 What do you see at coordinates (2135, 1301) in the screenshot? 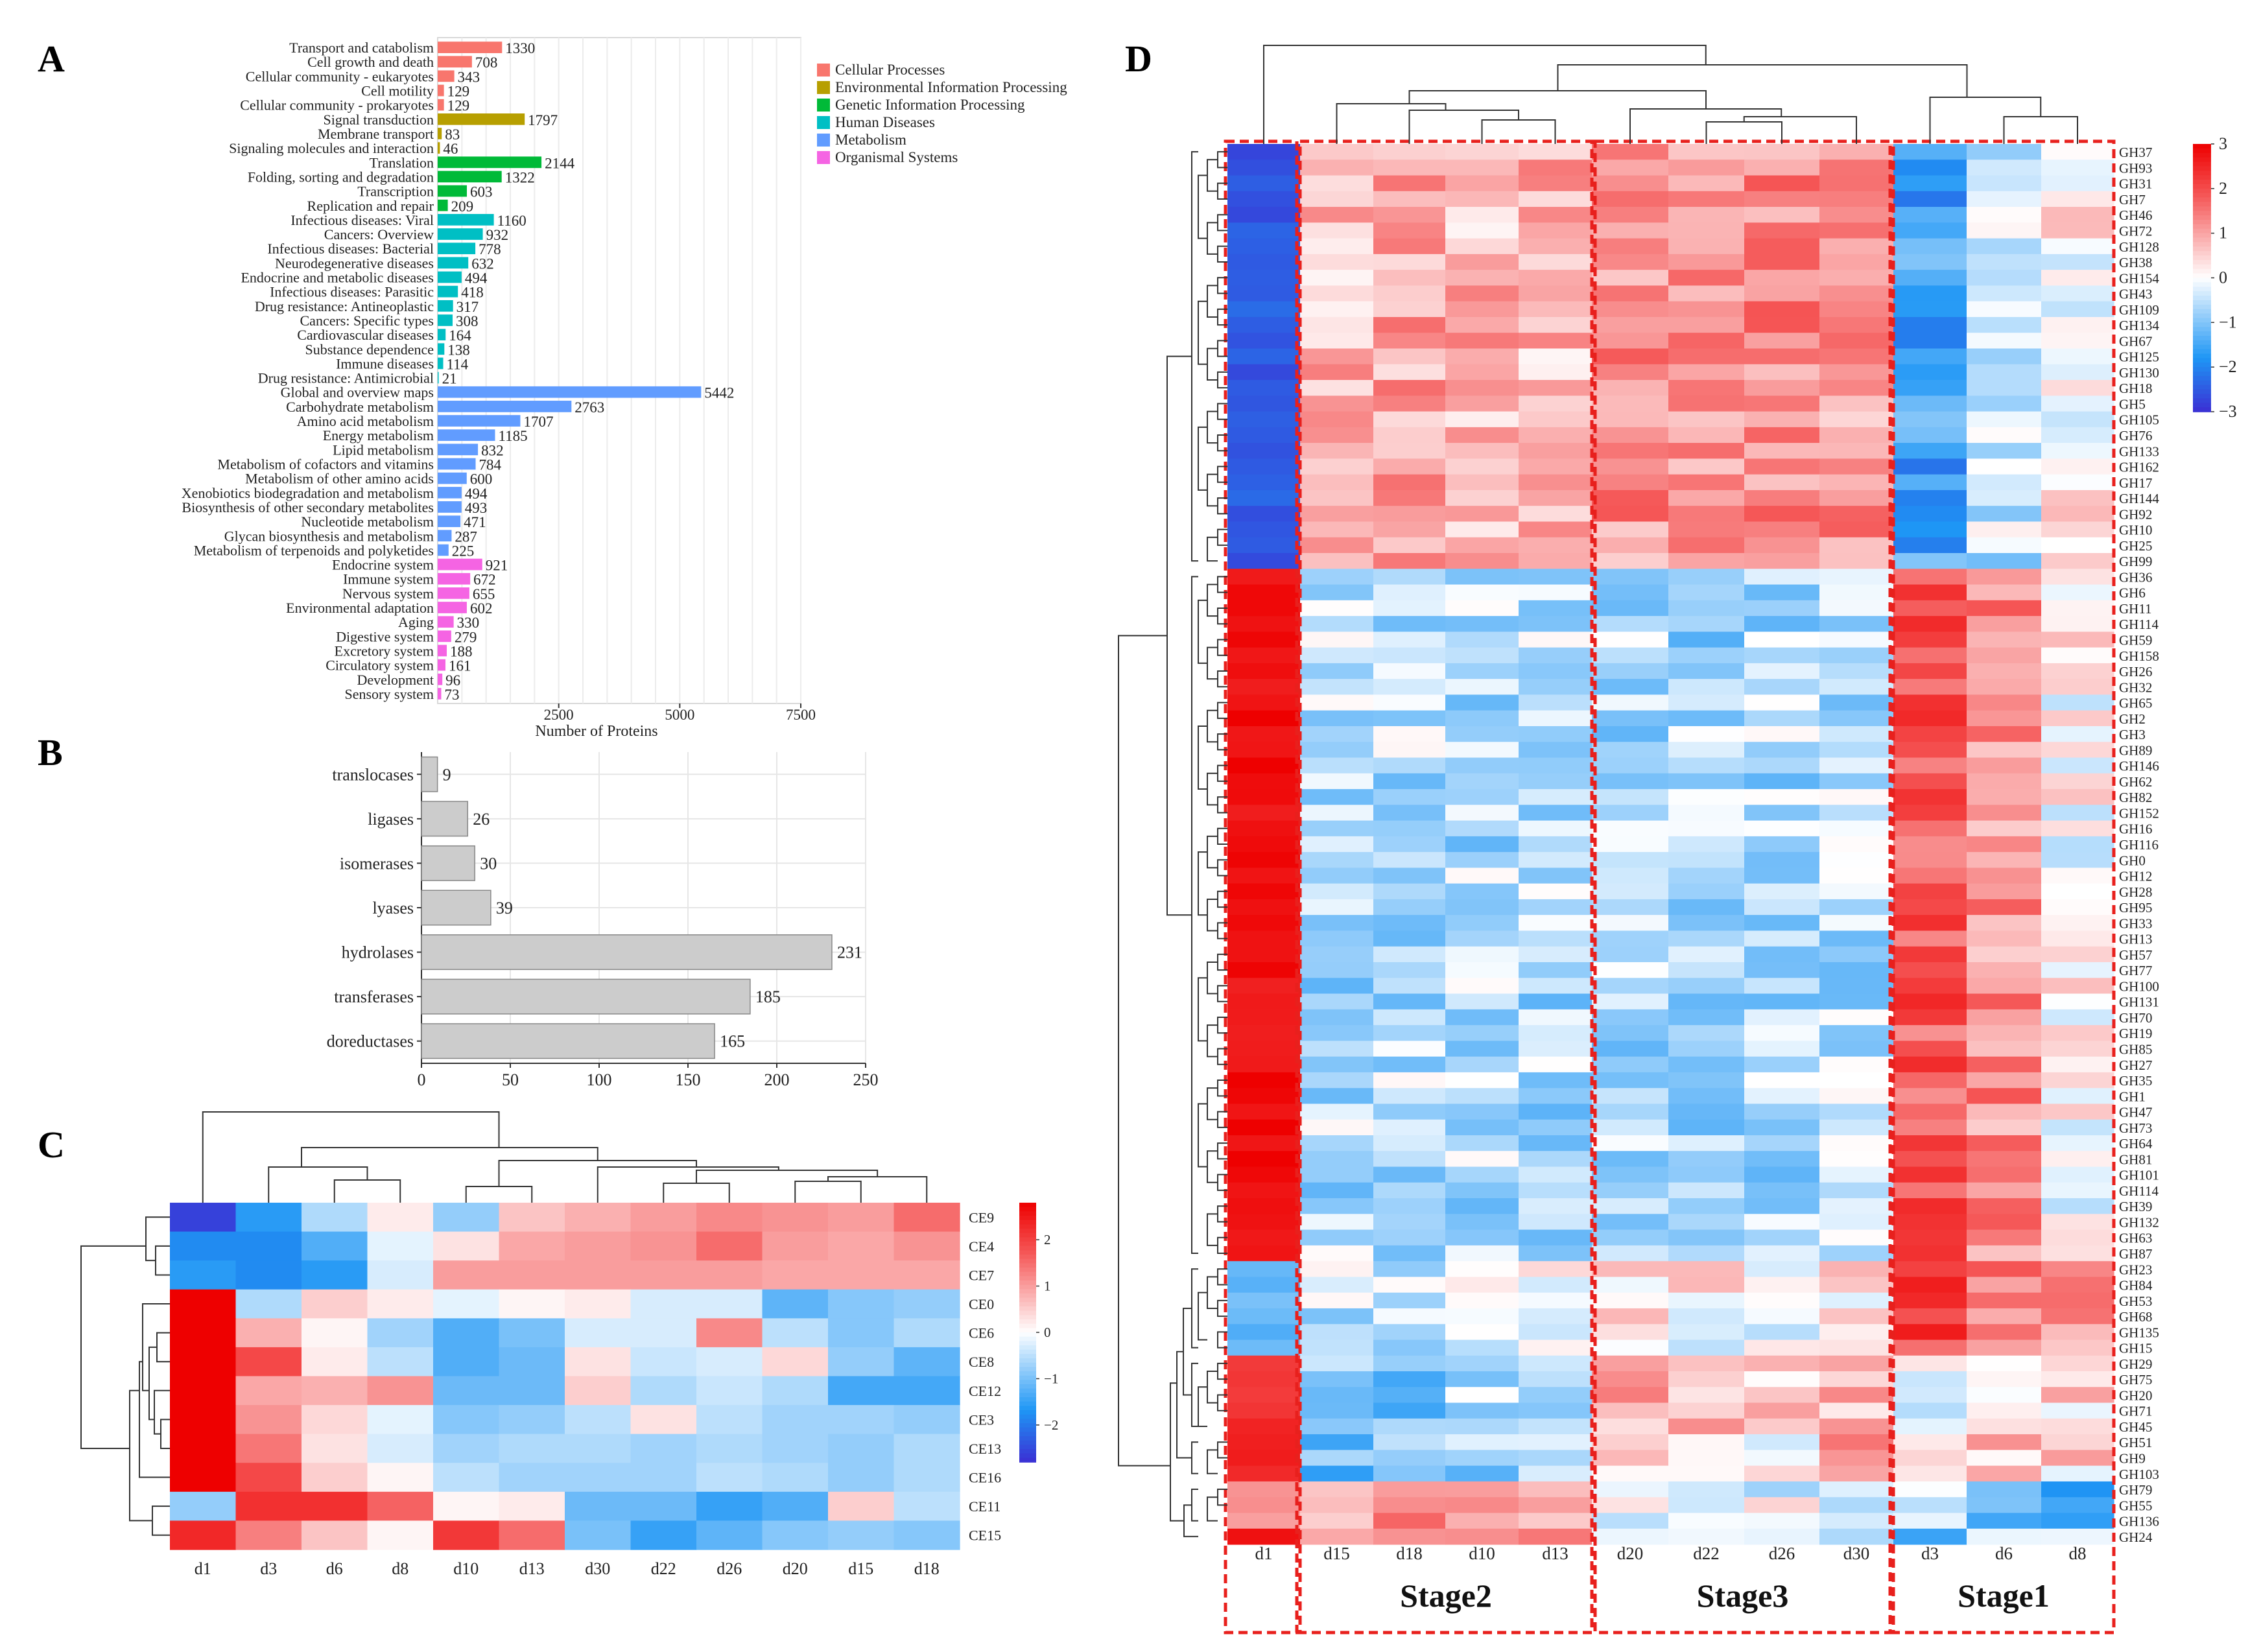
I see `panel-d-row-label: GH53` at bounding box center [2135, 1301].